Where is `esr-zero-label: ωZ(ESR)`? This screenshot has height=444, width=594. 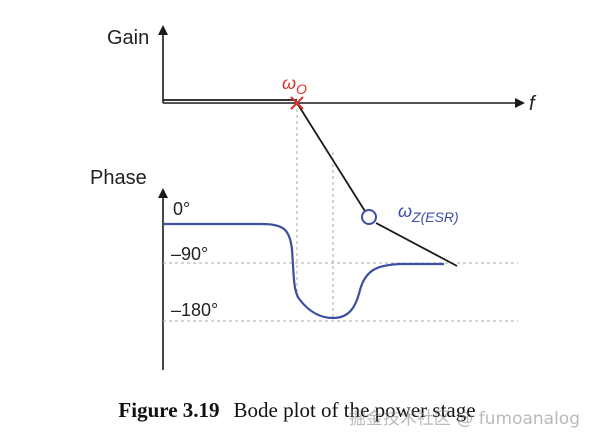
esr-zero-label: ωZ(ESR) is located at coordinates (428, 213).